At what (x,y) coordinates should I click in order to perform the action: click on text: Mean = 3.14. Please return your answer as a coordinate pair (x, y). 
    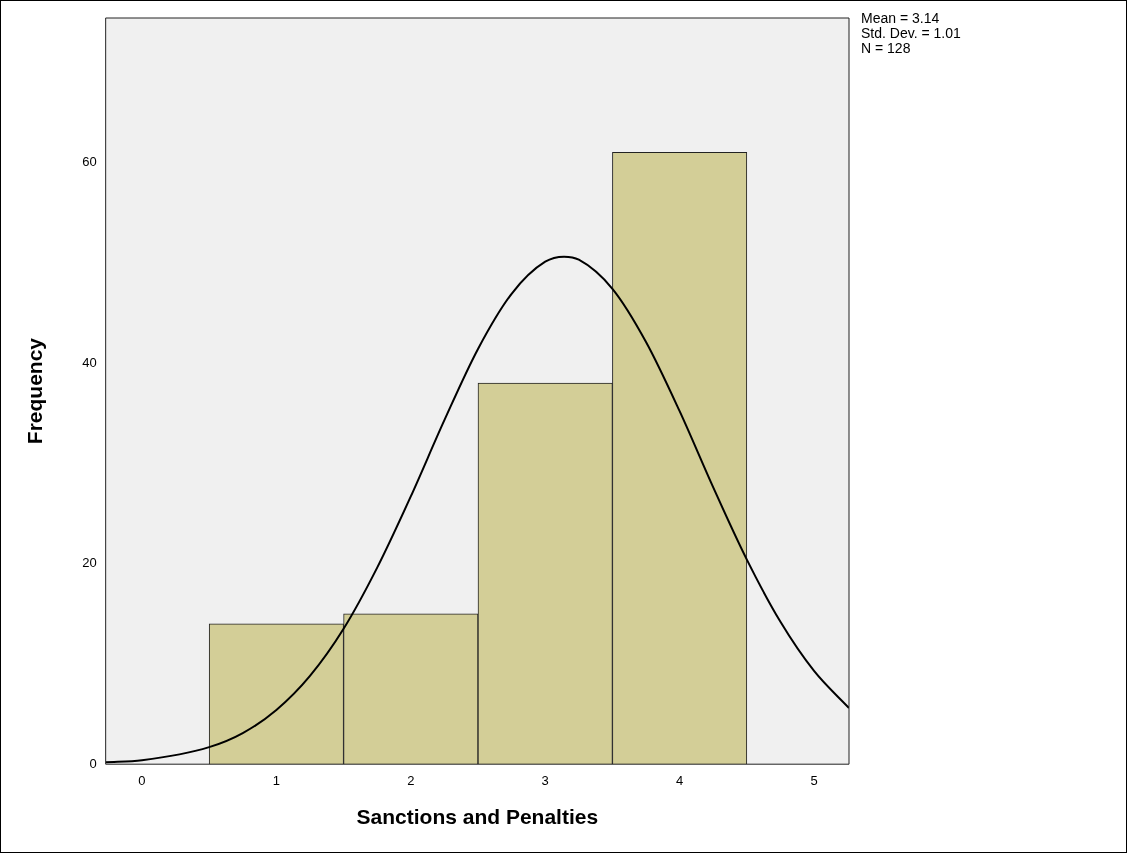
    Looking at the image, I should click on (900, 17).